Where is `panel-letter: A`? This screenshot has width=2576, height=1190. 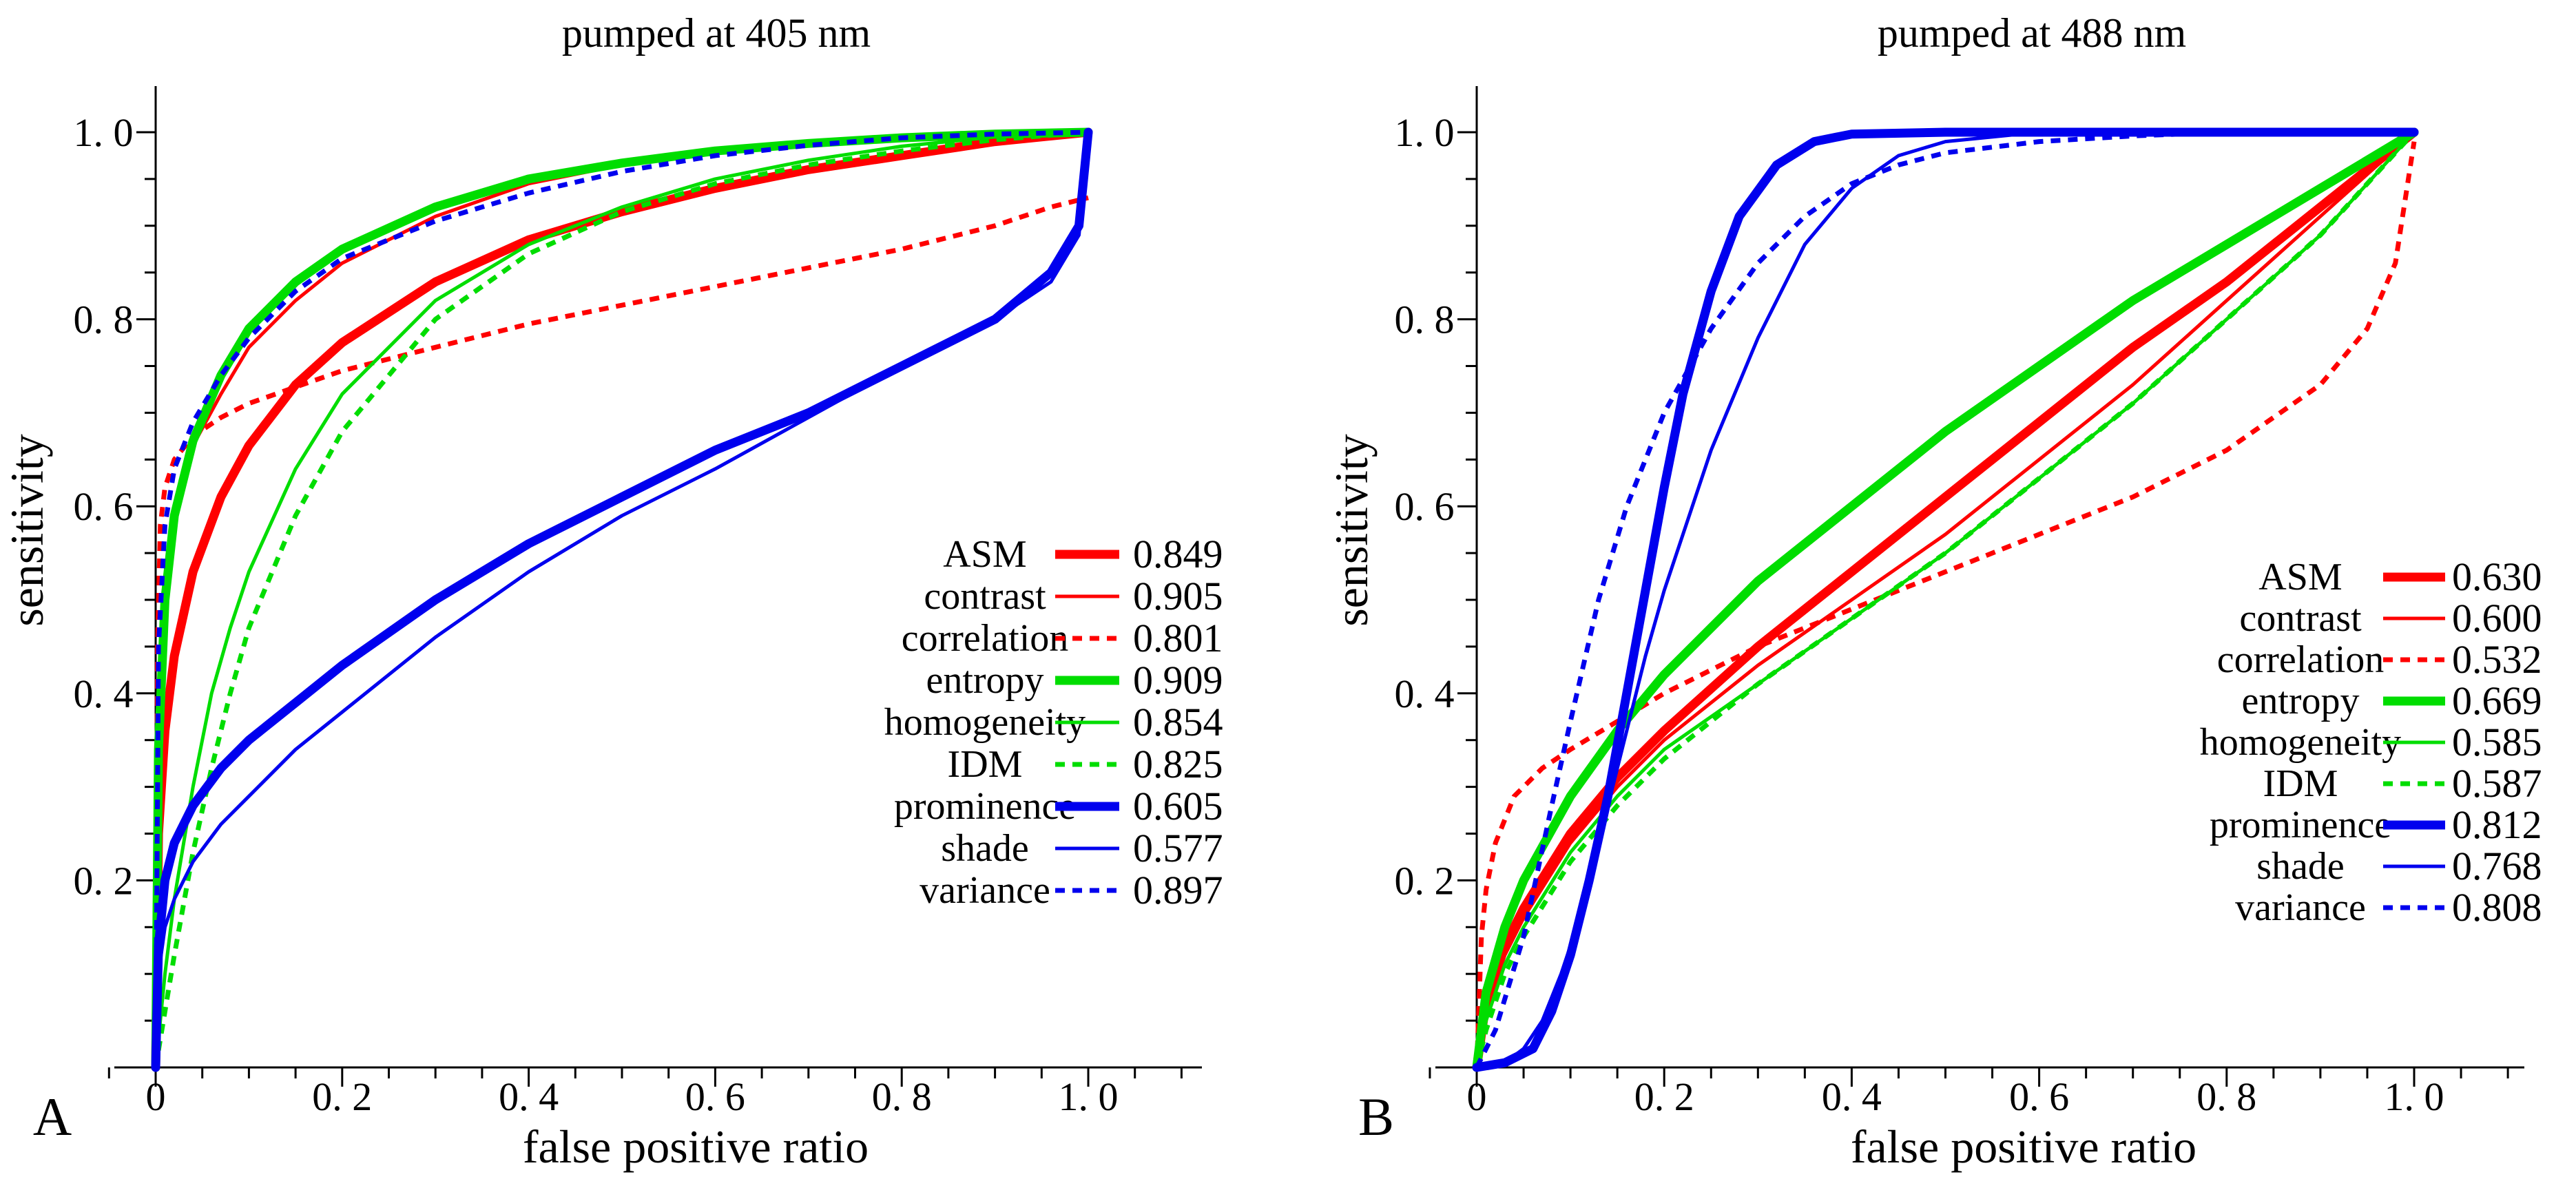 panel-letter: A is located at coordinates (52, 1117).